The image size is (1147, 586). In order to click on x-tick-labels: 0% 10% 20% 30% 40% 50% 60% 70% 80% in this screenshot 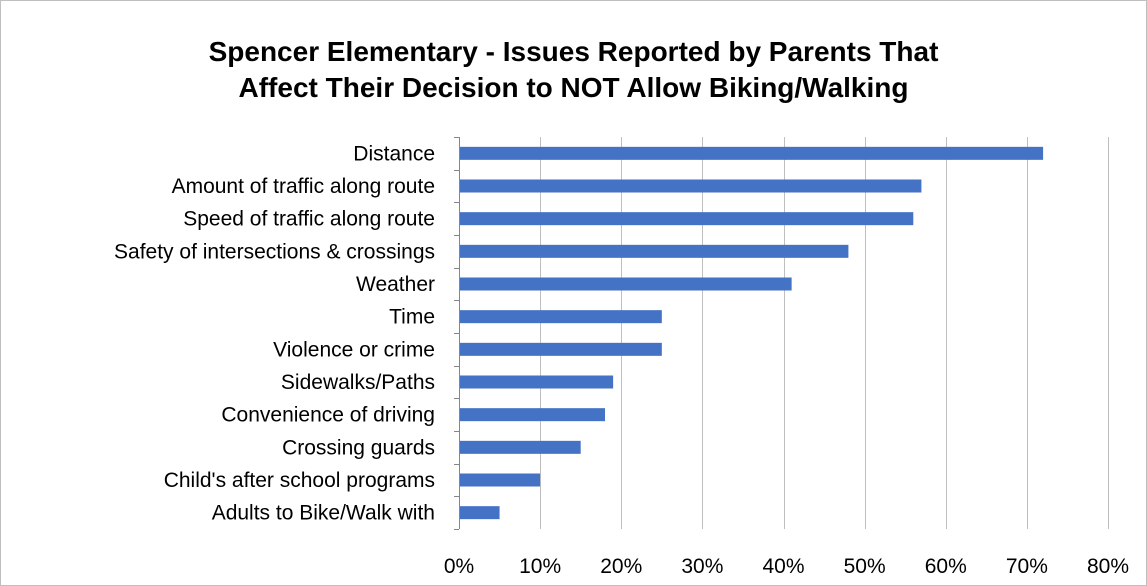, I will do `click(786, 566)`.